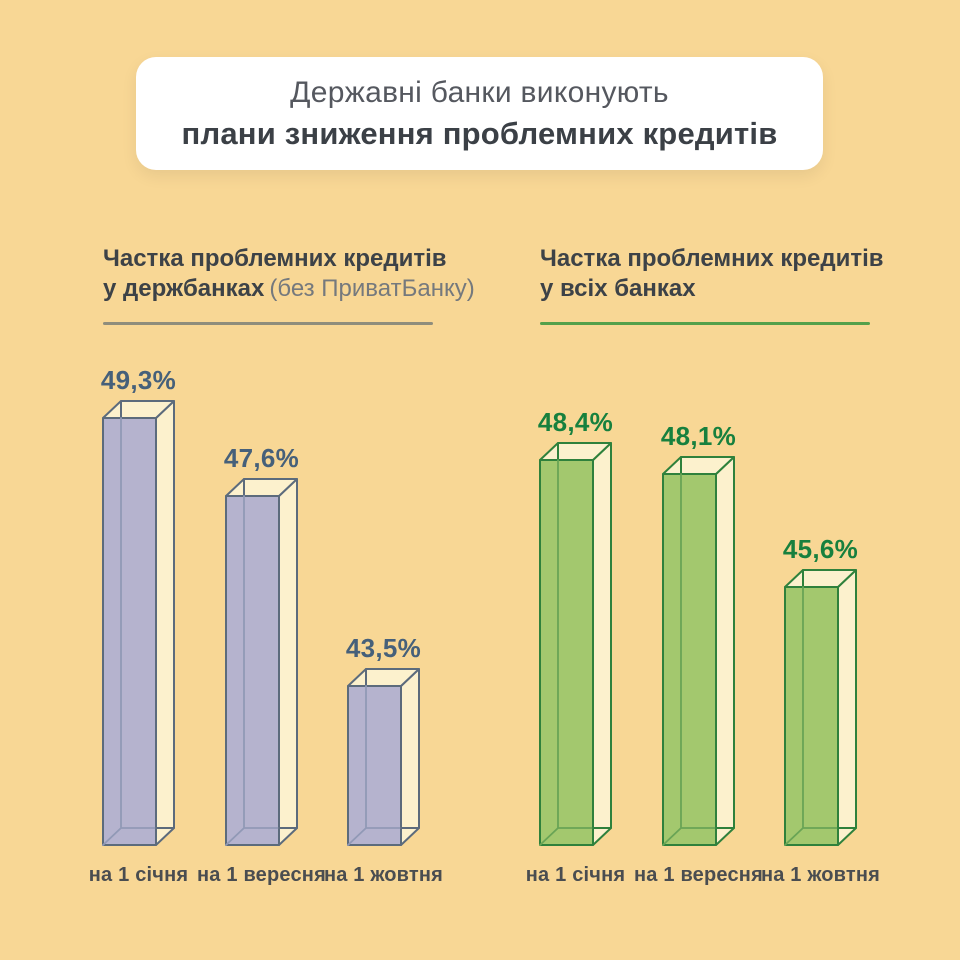  Describe the element at coordinates (261, 458) in the screenshot. I see `value-label: 47,6%` at that location.